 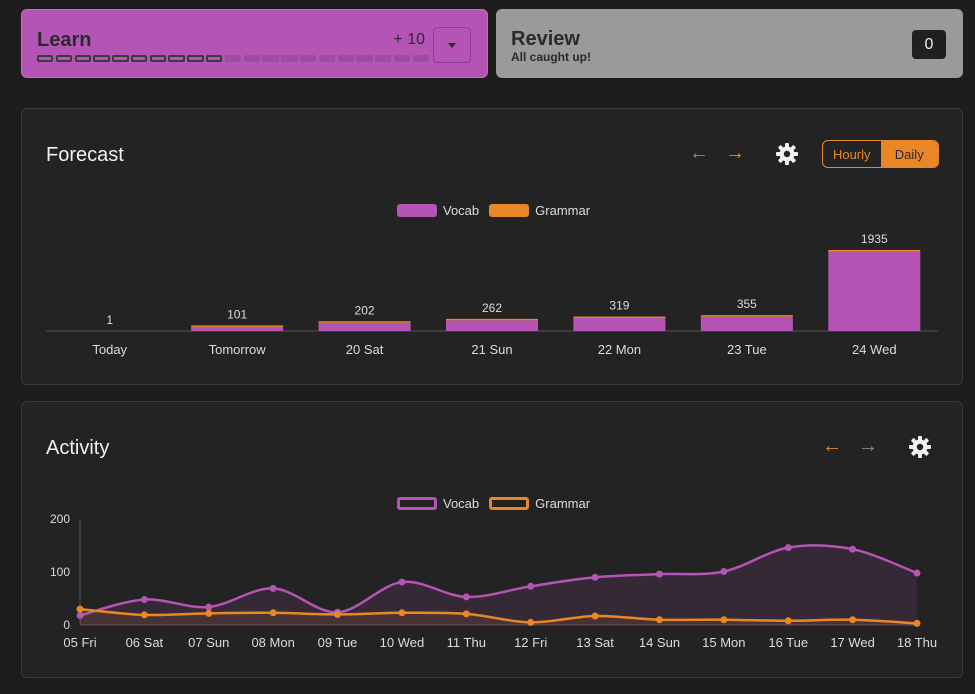 I want to click on toggle-daily: Daily, so click(x=909, y=154).